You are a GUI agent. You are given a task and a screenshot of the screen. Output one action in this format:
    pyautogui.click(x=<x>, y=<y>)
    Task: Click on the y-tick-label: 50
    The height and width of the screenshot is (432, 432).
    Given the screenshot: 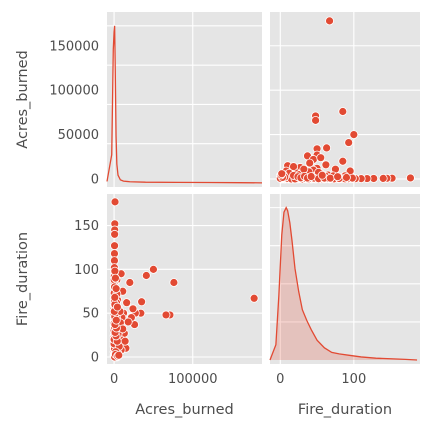 What is the action you would take?
    pyautogui.click(x=90, y=314)
    